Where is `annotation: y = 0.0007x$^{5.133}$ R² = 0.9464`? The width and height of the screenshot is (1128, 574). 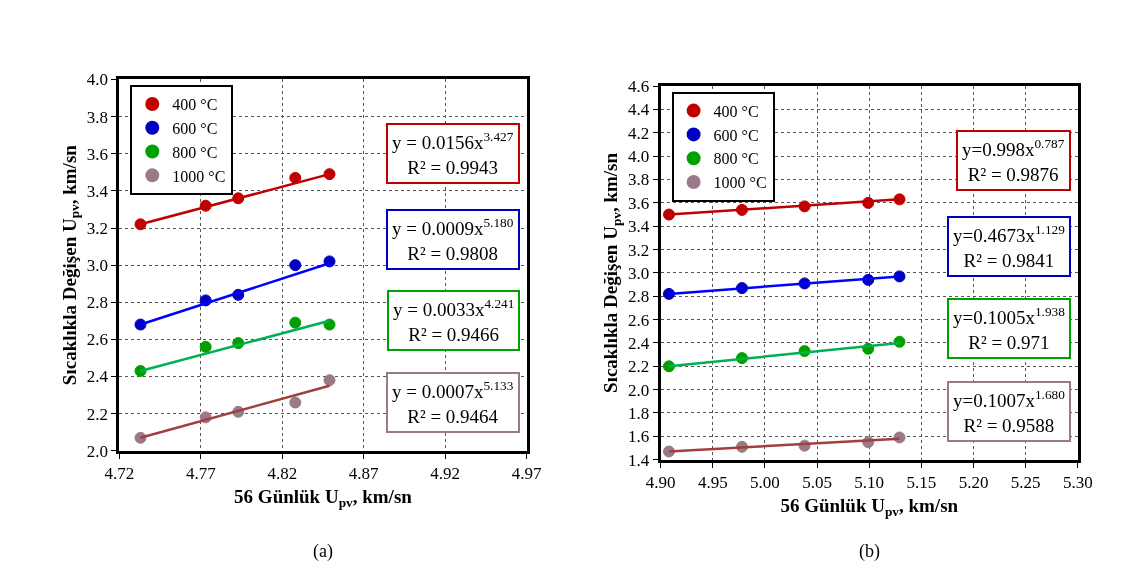 annotation: y = 0.0007x$^{5.133}$ R² = 0.9464 is located at coordinates (453, 402).